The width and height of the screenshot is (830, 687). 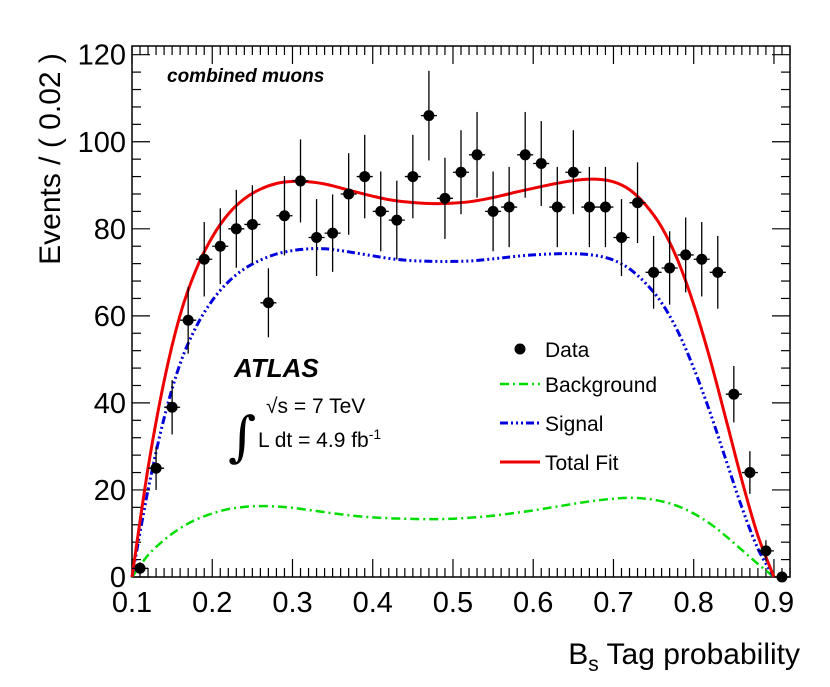 What do you see at coordinates (276, 368) in the screenshot?
I see `experiment-label: ATLAS` at bounding box center [276, 368].